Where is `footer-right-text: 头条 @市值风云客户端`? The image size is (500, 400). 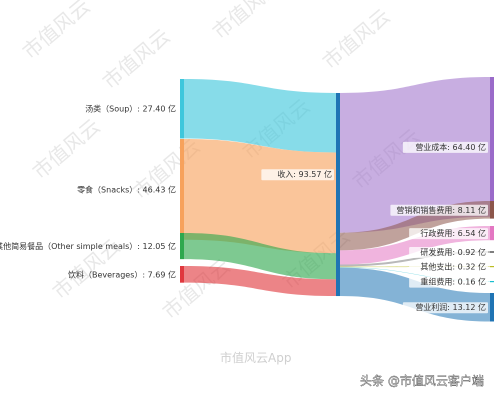
footer-right-text: 头条 @市值风云客户端 is located at coordinates (422, 380).